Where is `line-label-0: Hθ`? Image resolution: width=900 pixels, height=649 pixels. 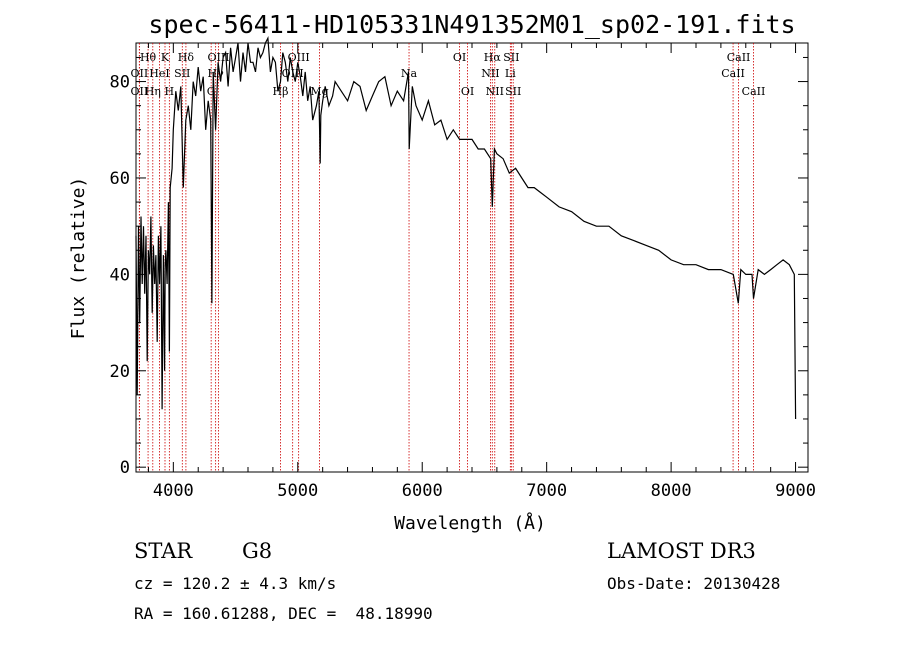 line-label-0: Hθ is located at coordinates (148, 57).